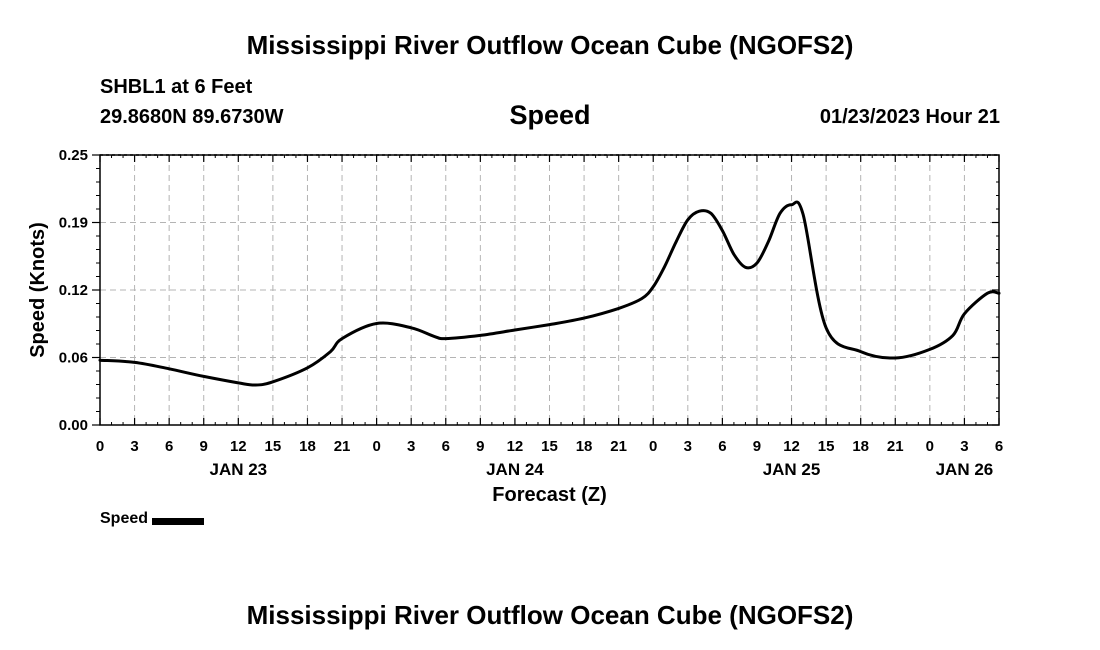 The height and width of the screenshot is (650, 1100). I want to click on y-tick-label: 0.00, so click(73, 425).